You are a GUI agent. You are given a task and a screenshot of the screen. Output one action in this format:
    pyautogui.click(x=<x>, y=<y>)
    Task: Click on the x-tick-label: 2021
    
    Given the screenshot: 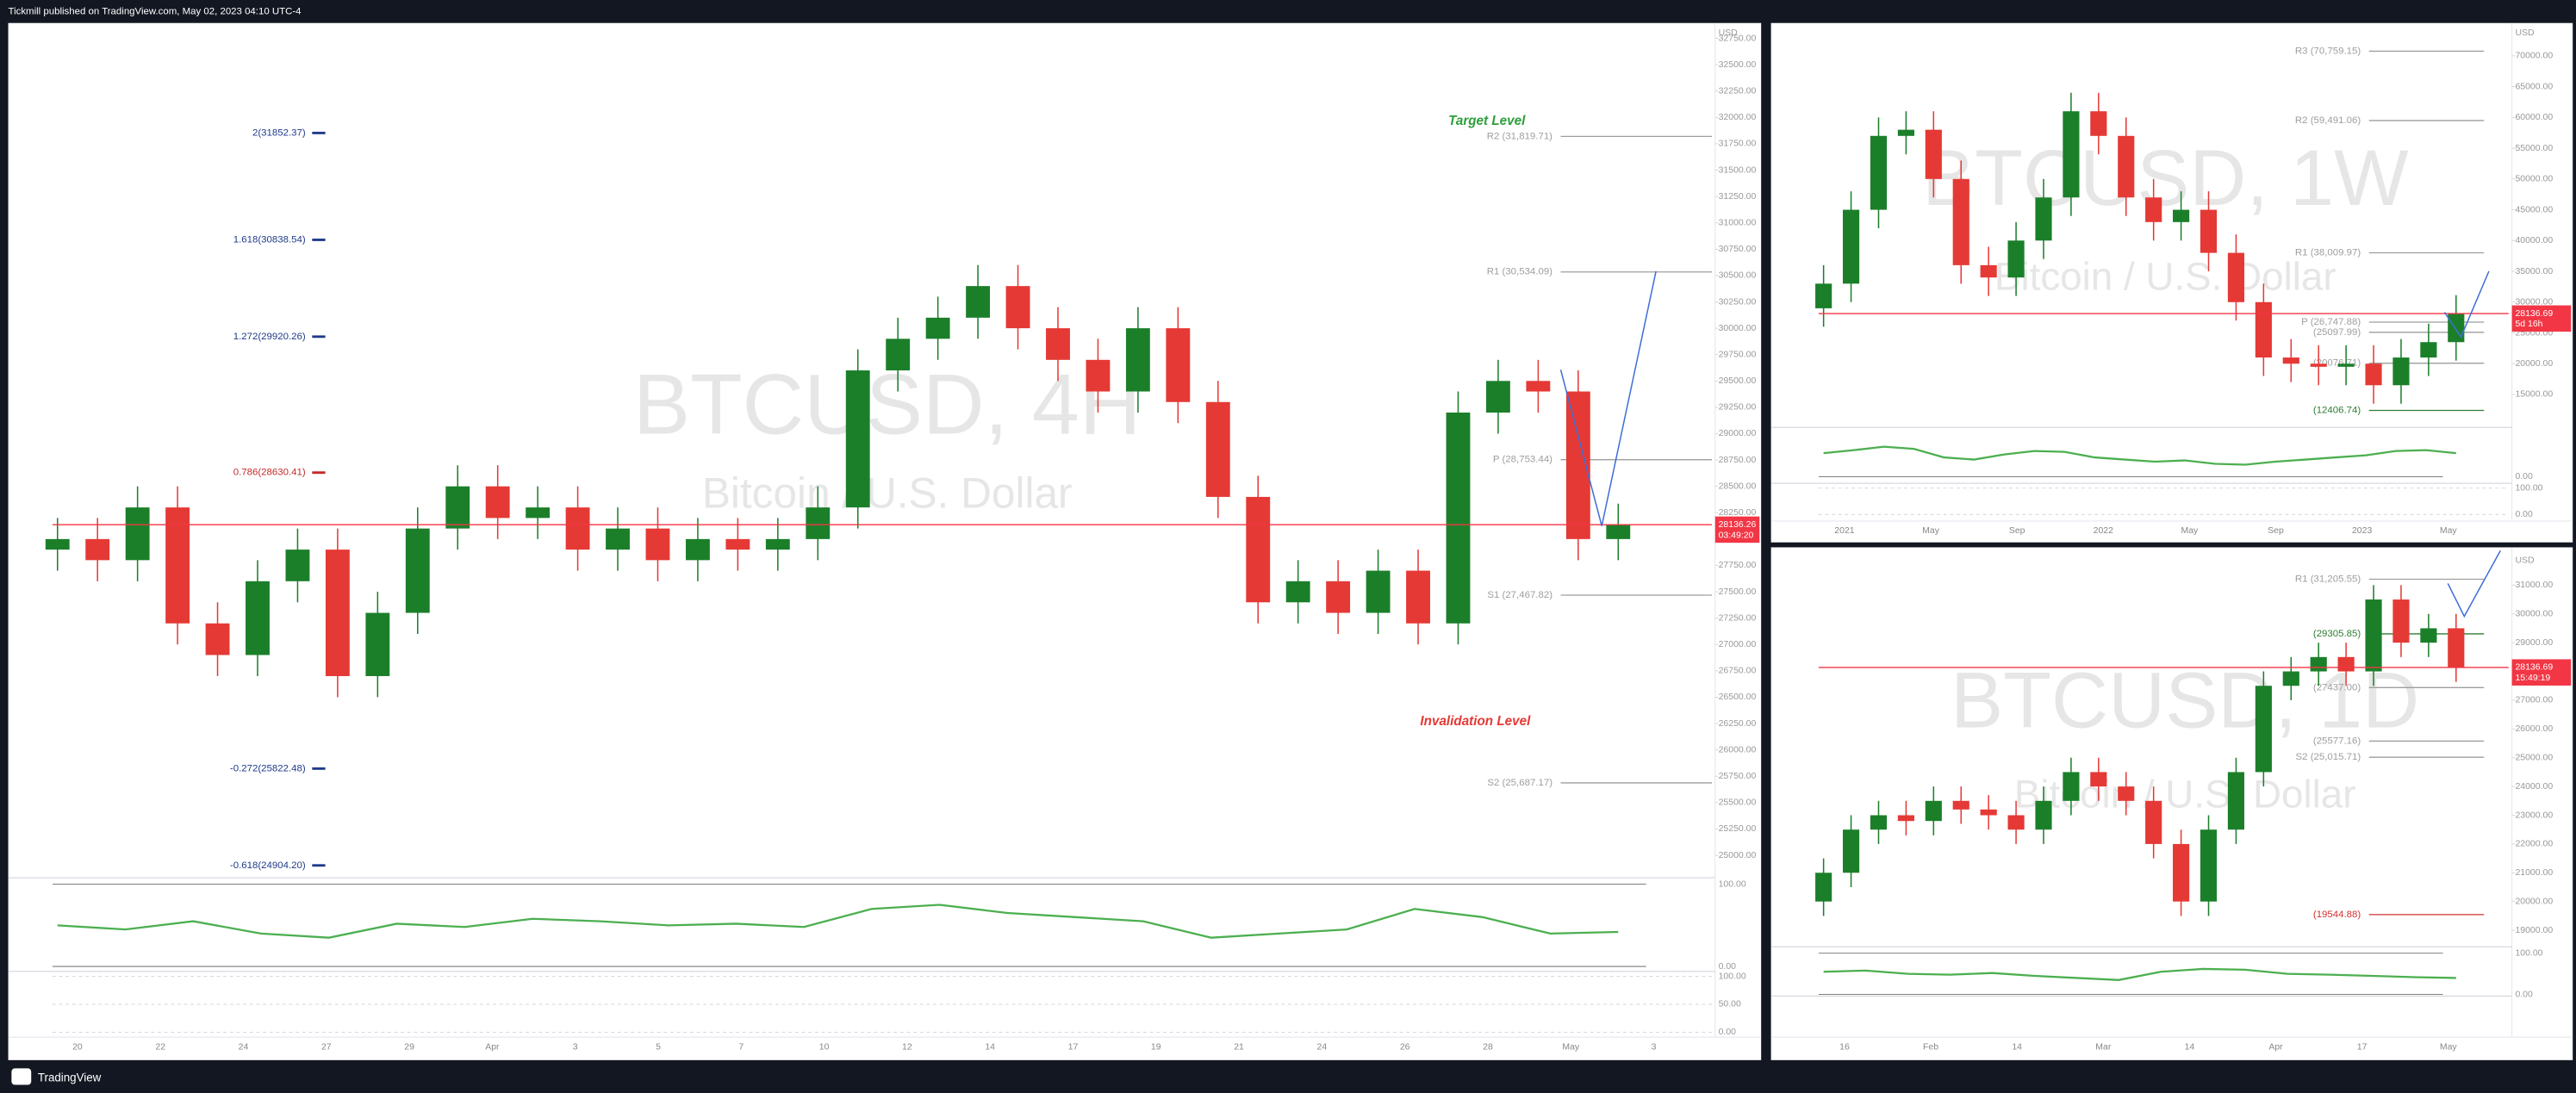 What is the action you would take?
    pyautogui.click(x=1844, y=531)
    